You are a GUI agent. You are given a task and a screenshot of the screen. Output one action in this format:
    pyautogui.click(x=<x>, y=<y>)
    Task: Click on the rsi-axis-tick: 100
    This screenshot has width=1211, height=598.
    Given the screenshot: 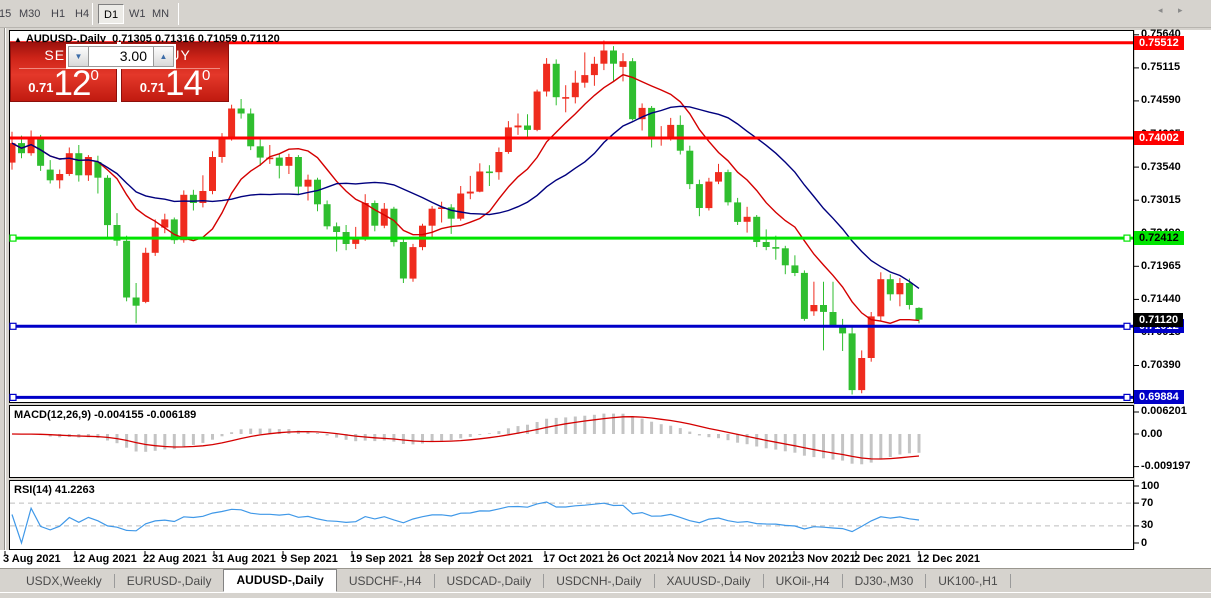 What is the action you would take?
    pyautogui.click(x=1150, y=485)
    